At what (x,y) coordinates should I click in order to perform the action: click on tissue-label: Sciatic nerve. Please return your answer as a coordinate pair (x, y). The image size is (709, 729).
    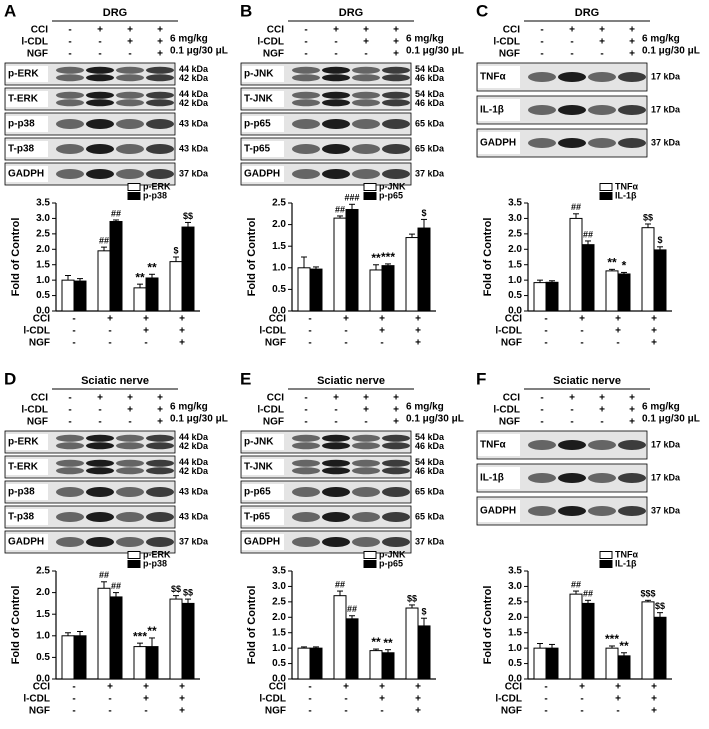
    Looking at the image, I should click on (351, 381).